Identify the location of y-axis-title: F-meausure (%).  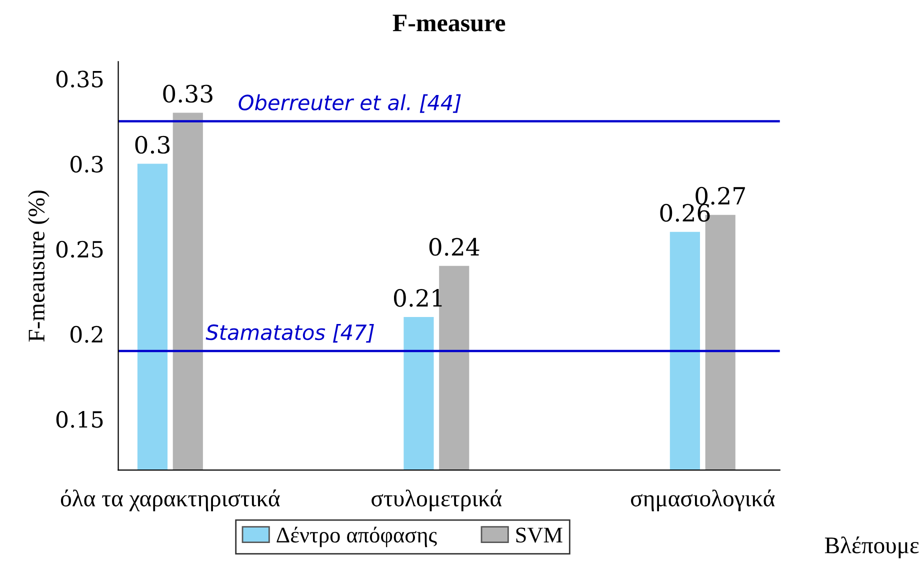
(39, 266).